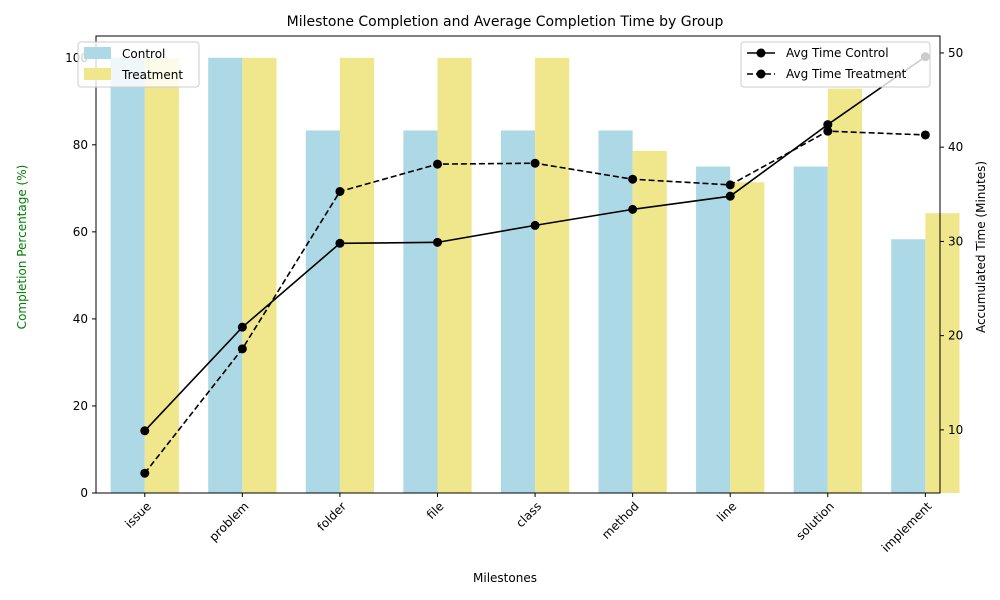 The image size is (1000, 600). What do you see at coordinates (837, 53) in the screenshot?
I see `legend-label-control: Avg Time Control` at bounding box center [837, 53].